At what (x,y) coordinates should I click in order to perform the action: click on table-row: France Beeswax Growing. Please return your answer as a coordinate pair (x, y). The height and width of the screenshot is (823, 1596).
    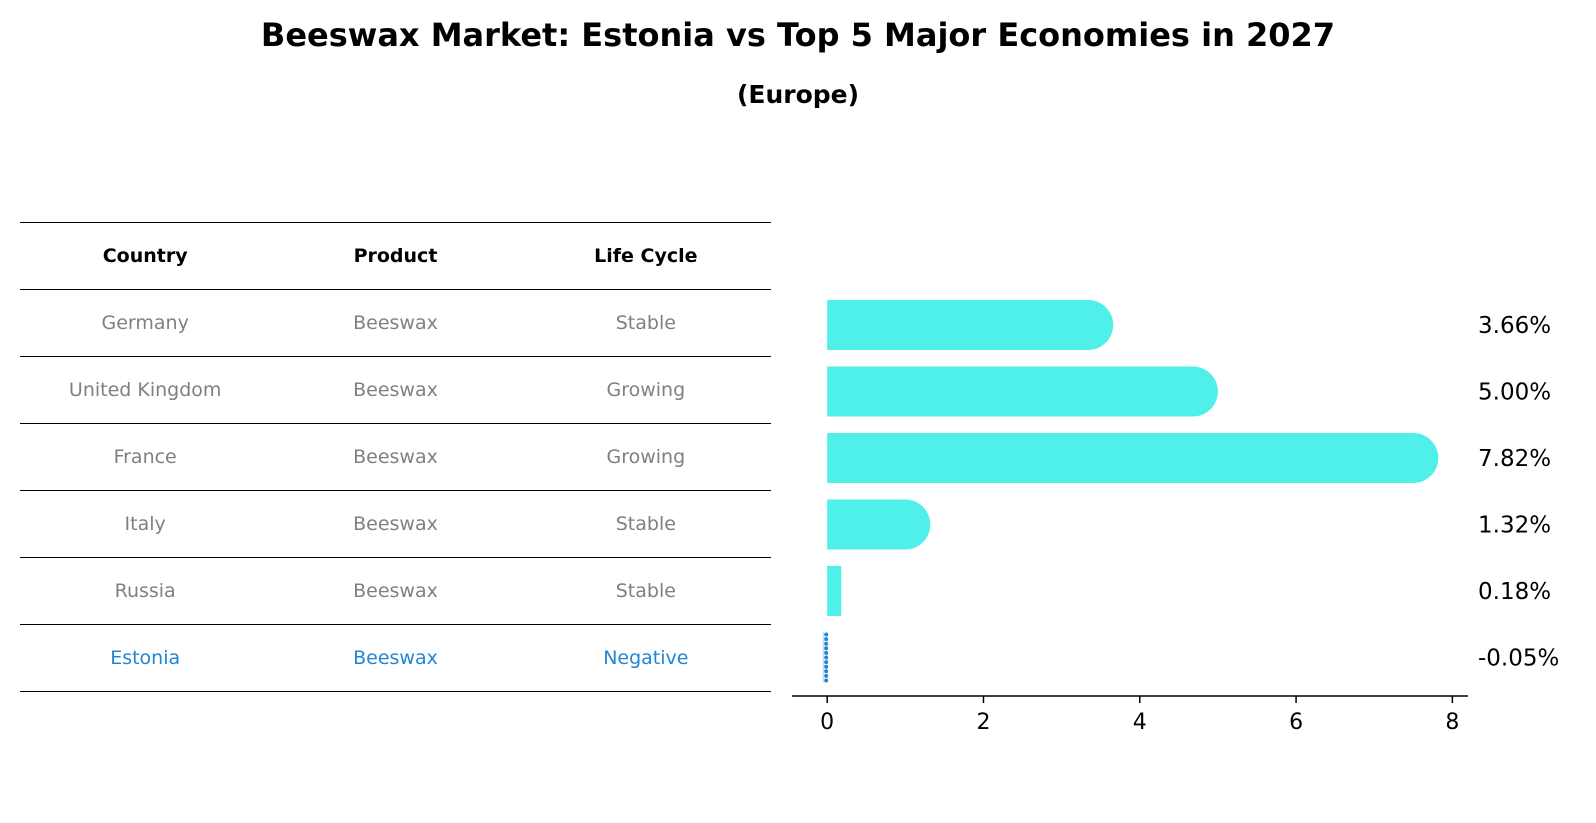
    Looking at the image, I should click on (395, 457).